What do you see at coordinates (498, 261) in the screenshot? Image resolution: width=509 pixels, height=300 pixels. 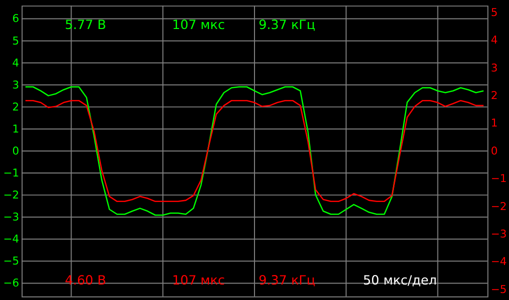 I see `y2-tick-label: −4` at bounding box center [498, 261].